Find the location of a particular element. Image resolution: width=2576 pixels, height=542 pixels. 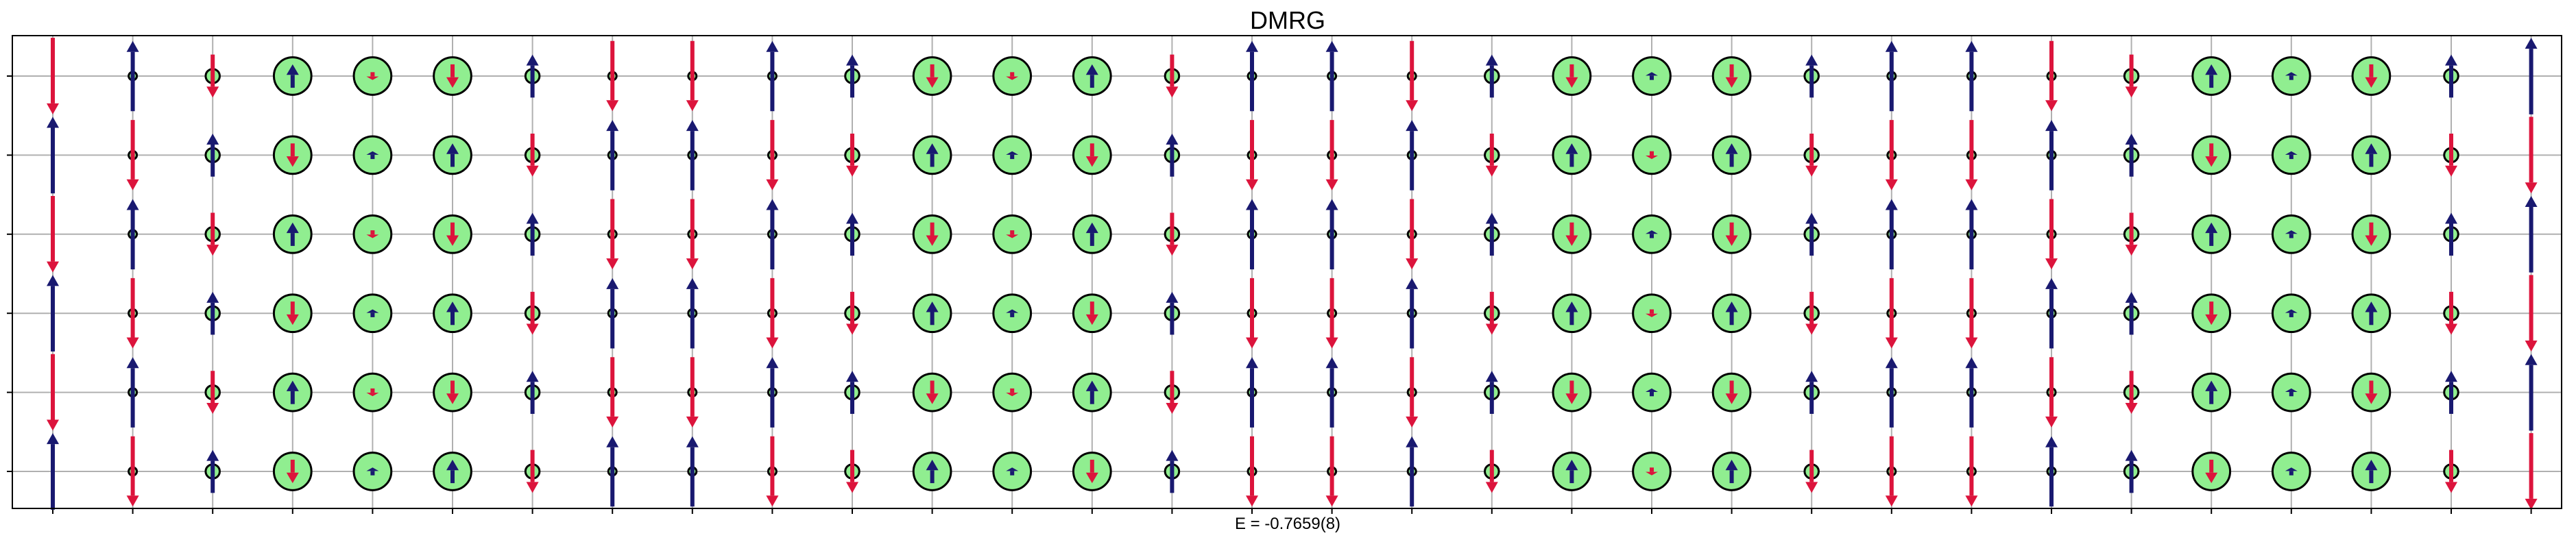

energy-label: E = -0.7659(8) is located at coordinates (1287, 524).